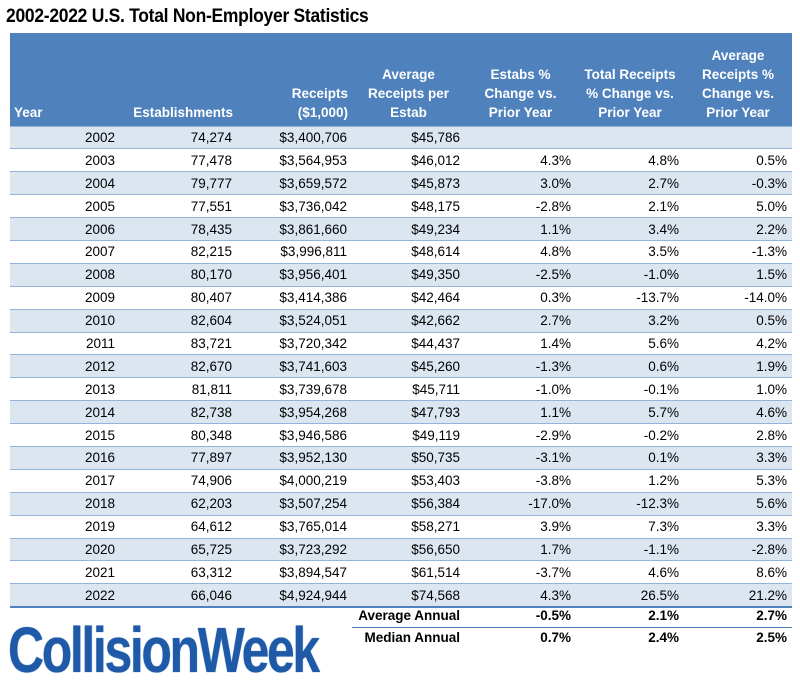  Describe the element at coordinates (630, 595) in the screenshot. I see `cell-total-receipts-change: 26.5%` at that location.